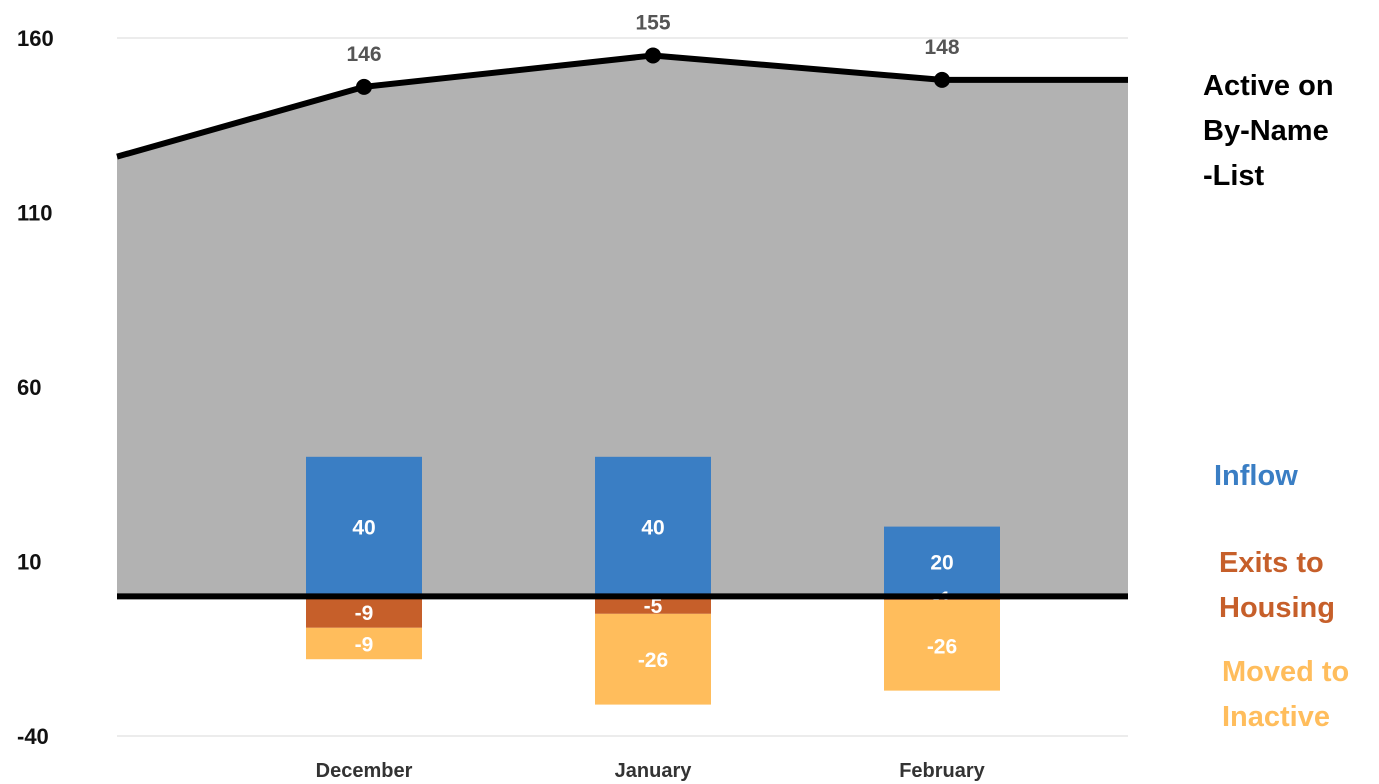 The image size is (1379, 784). What do you see at coordinates (1234, 176) in the screenshot?
I see `legend-active-line-3: -List` at bounding box center [1234, 176].